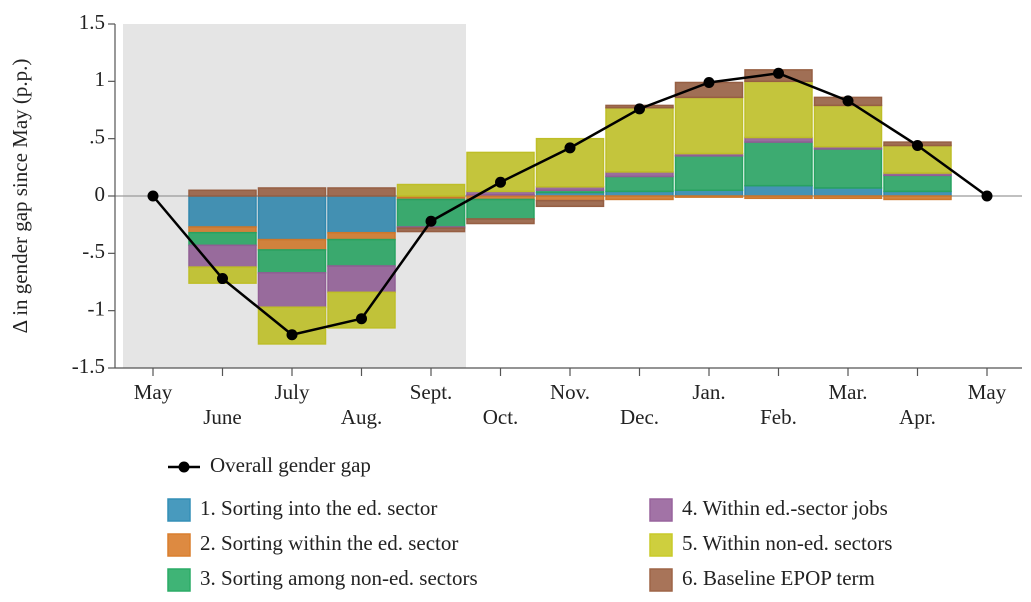 The image size is (1031, 602). Describe the element at coordinates (787, 543) in the screenshot. I see `legend-label: 5. Within non-ed. sectors` at that location.